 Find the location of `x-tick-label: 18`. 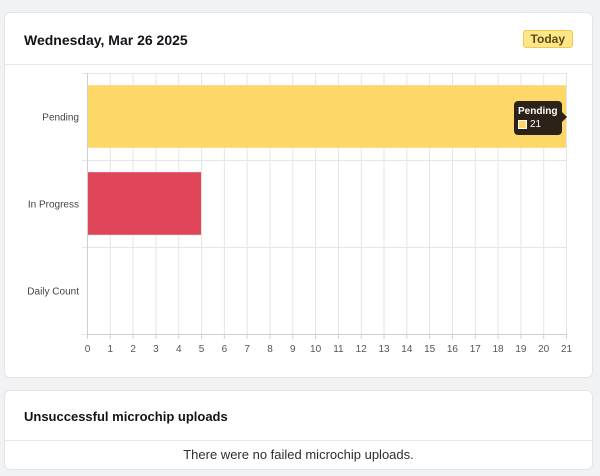

x-tick-label: 18 is located at coordinates (499, 349).